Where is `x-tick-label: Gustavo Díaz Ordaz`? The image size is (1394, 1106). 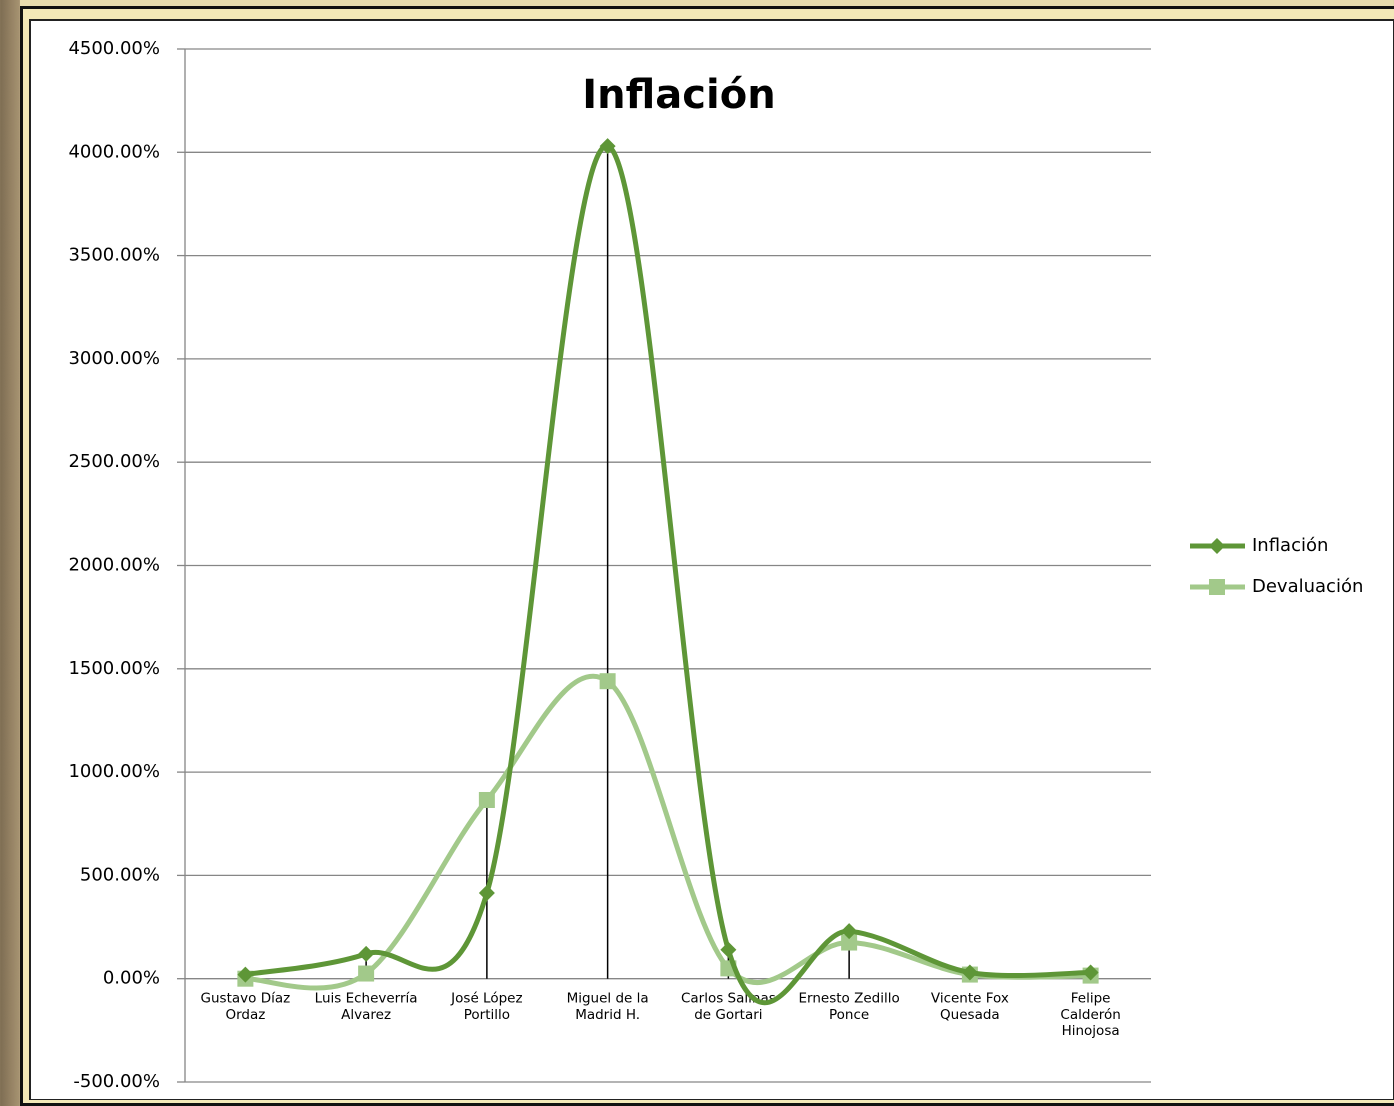
x-tick-label: Gustavo Díaz Ordaz is located at coordinates (246, 1007).